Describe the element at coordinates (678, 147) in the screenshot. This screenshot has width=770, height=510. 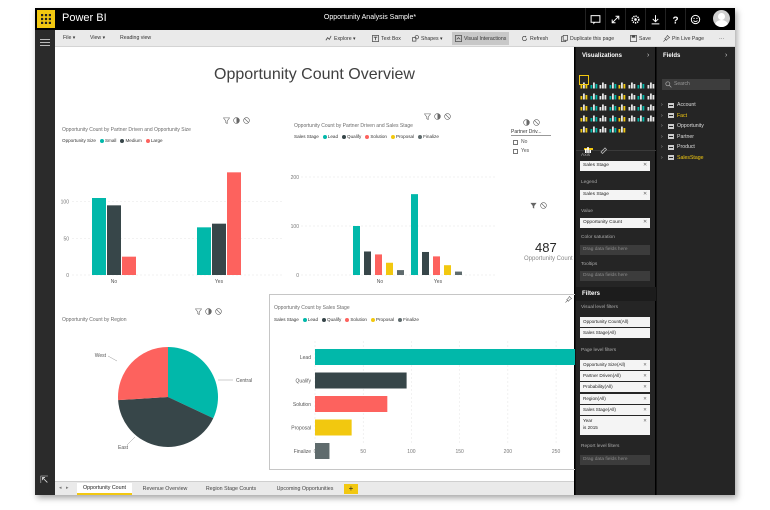
I see `field-table-product: › Product` at that location.